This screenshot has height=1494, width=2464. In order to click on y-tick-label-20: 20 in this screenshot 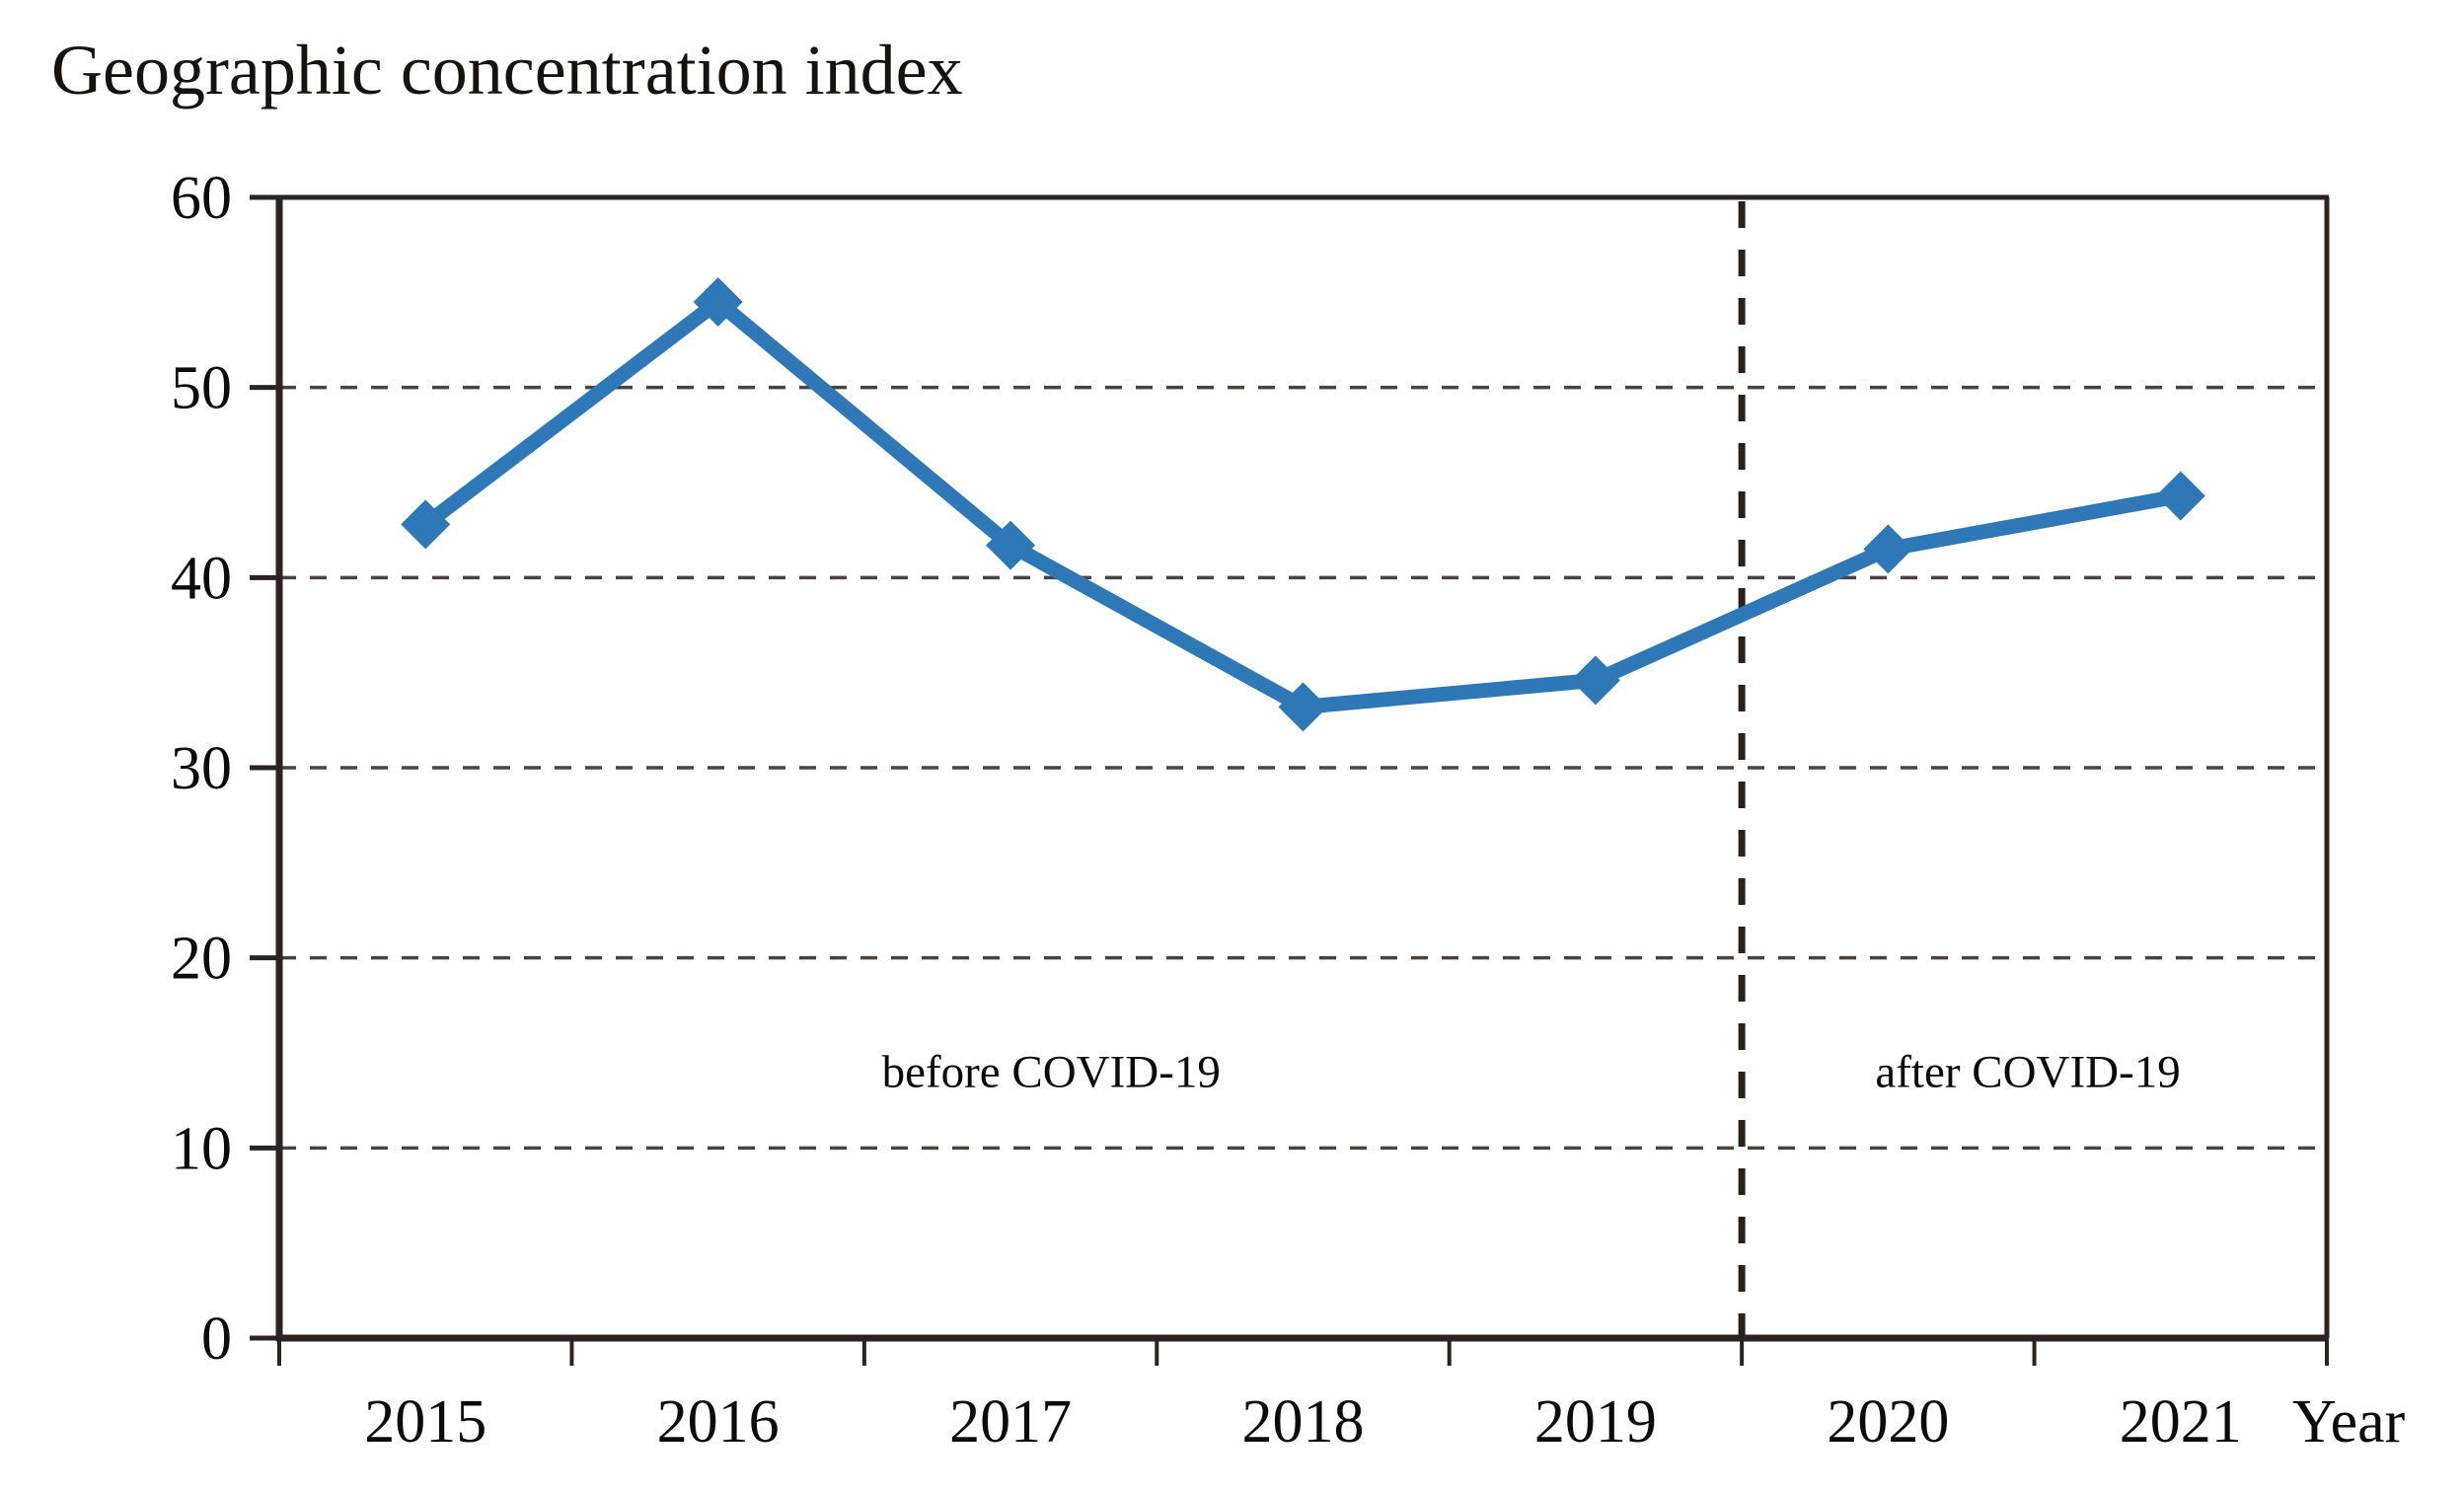, I will do `click(201, 959)`.